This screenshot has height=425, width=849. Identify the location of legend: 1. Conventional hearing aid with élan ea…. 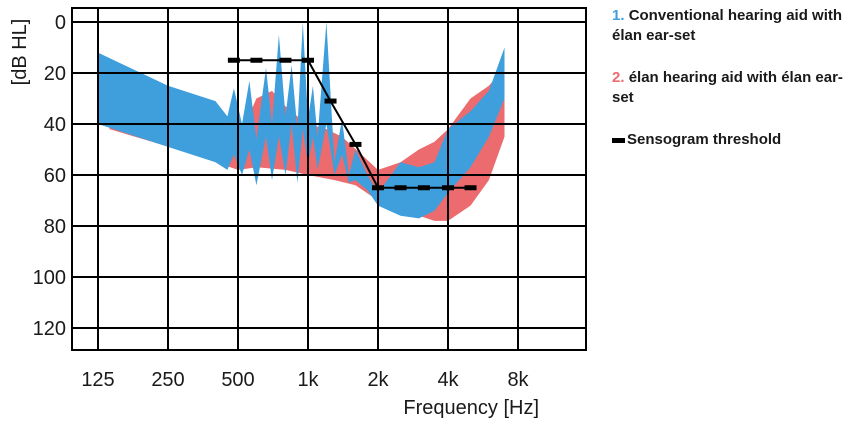
(730, 89).